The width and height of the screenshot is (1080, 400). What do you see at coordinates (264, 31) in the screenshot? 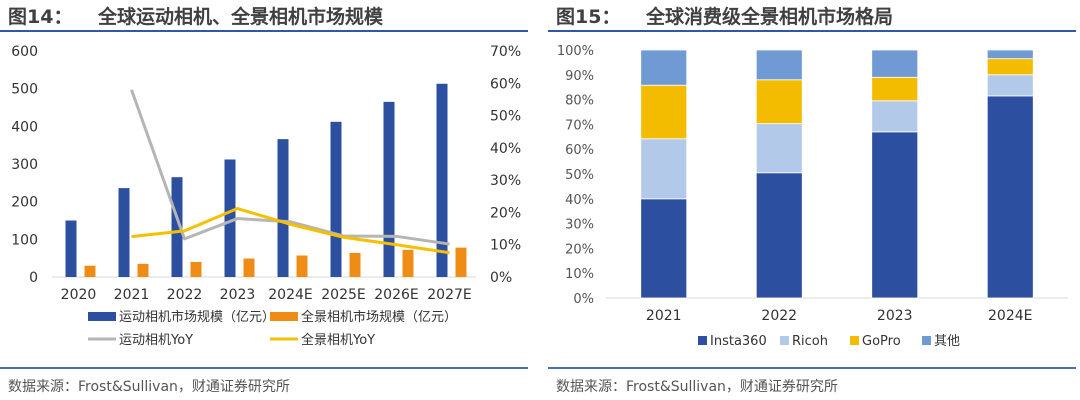
I see `left-title-rule` at bounding box center [264, 31].